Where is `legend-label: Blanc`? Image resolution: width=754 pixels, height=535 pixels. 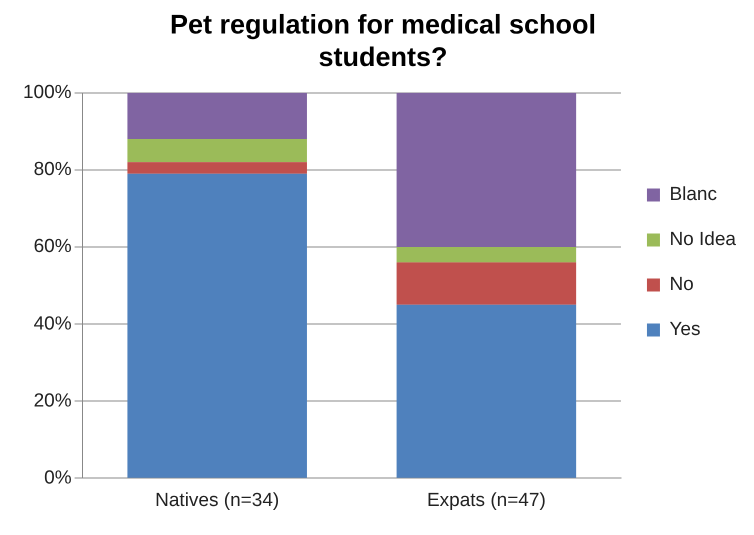
legend-label: Blanc is located at coordinates (693, 195).